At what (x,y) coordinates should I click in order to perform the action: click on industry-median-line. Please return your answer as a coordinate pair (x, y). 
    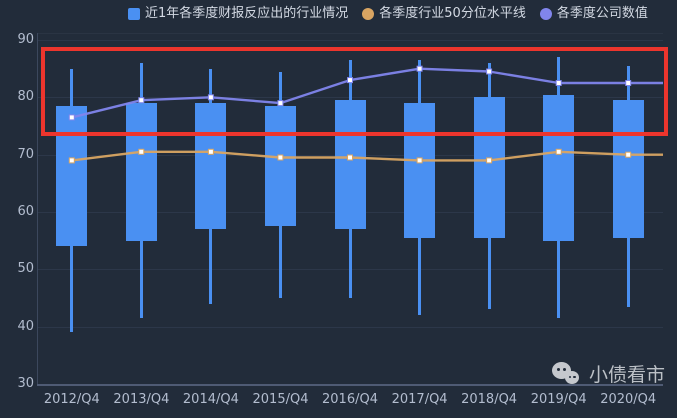
    Looking at the image, I should click on (367, 156).